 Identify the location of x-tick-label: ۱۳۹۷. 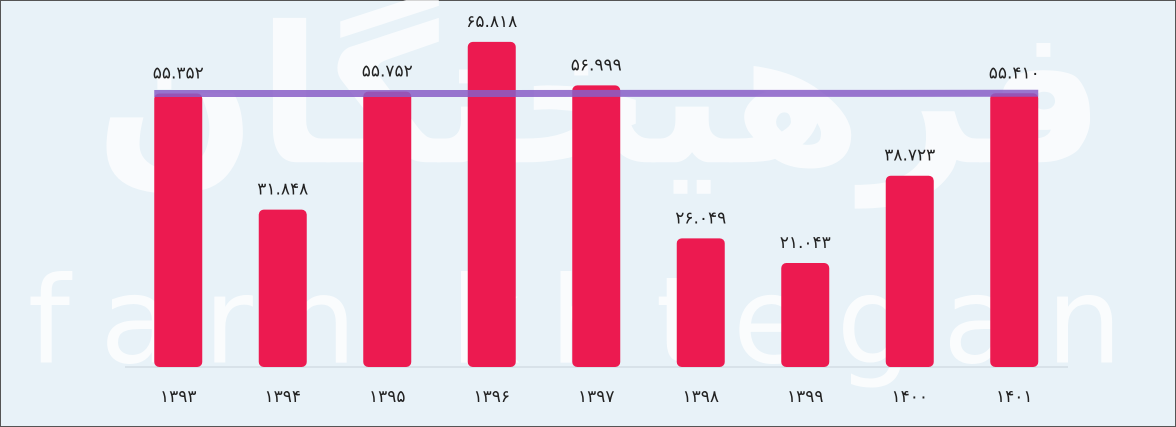
(596, 397).